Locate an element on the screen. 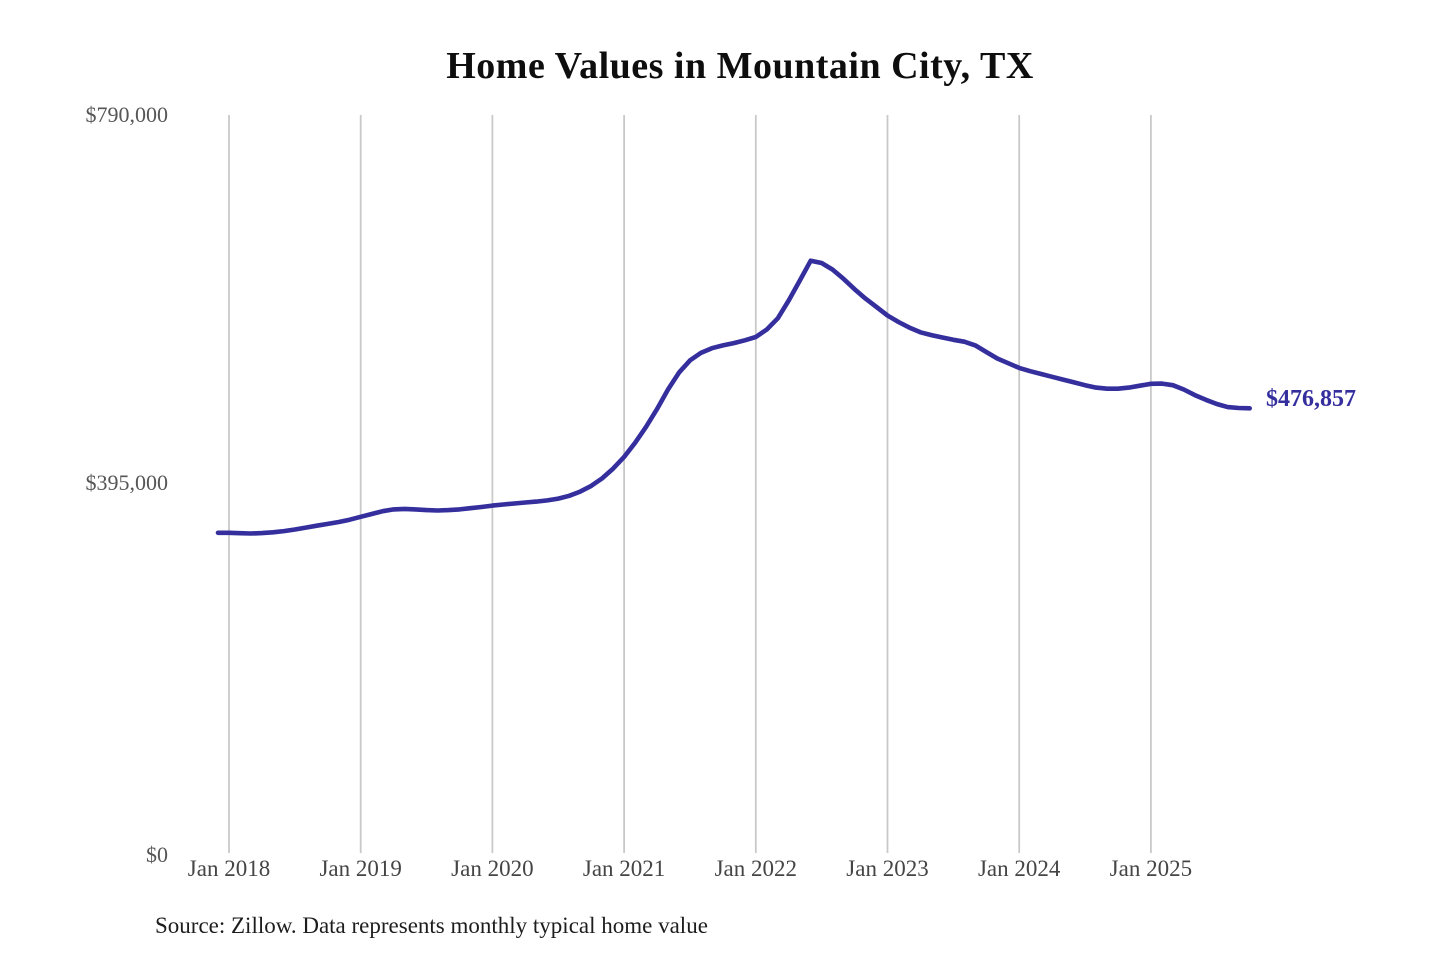 This screenshot has width=1440, height=960. x-axis-label: Jan 2022 is located at coordinates (755, 868).